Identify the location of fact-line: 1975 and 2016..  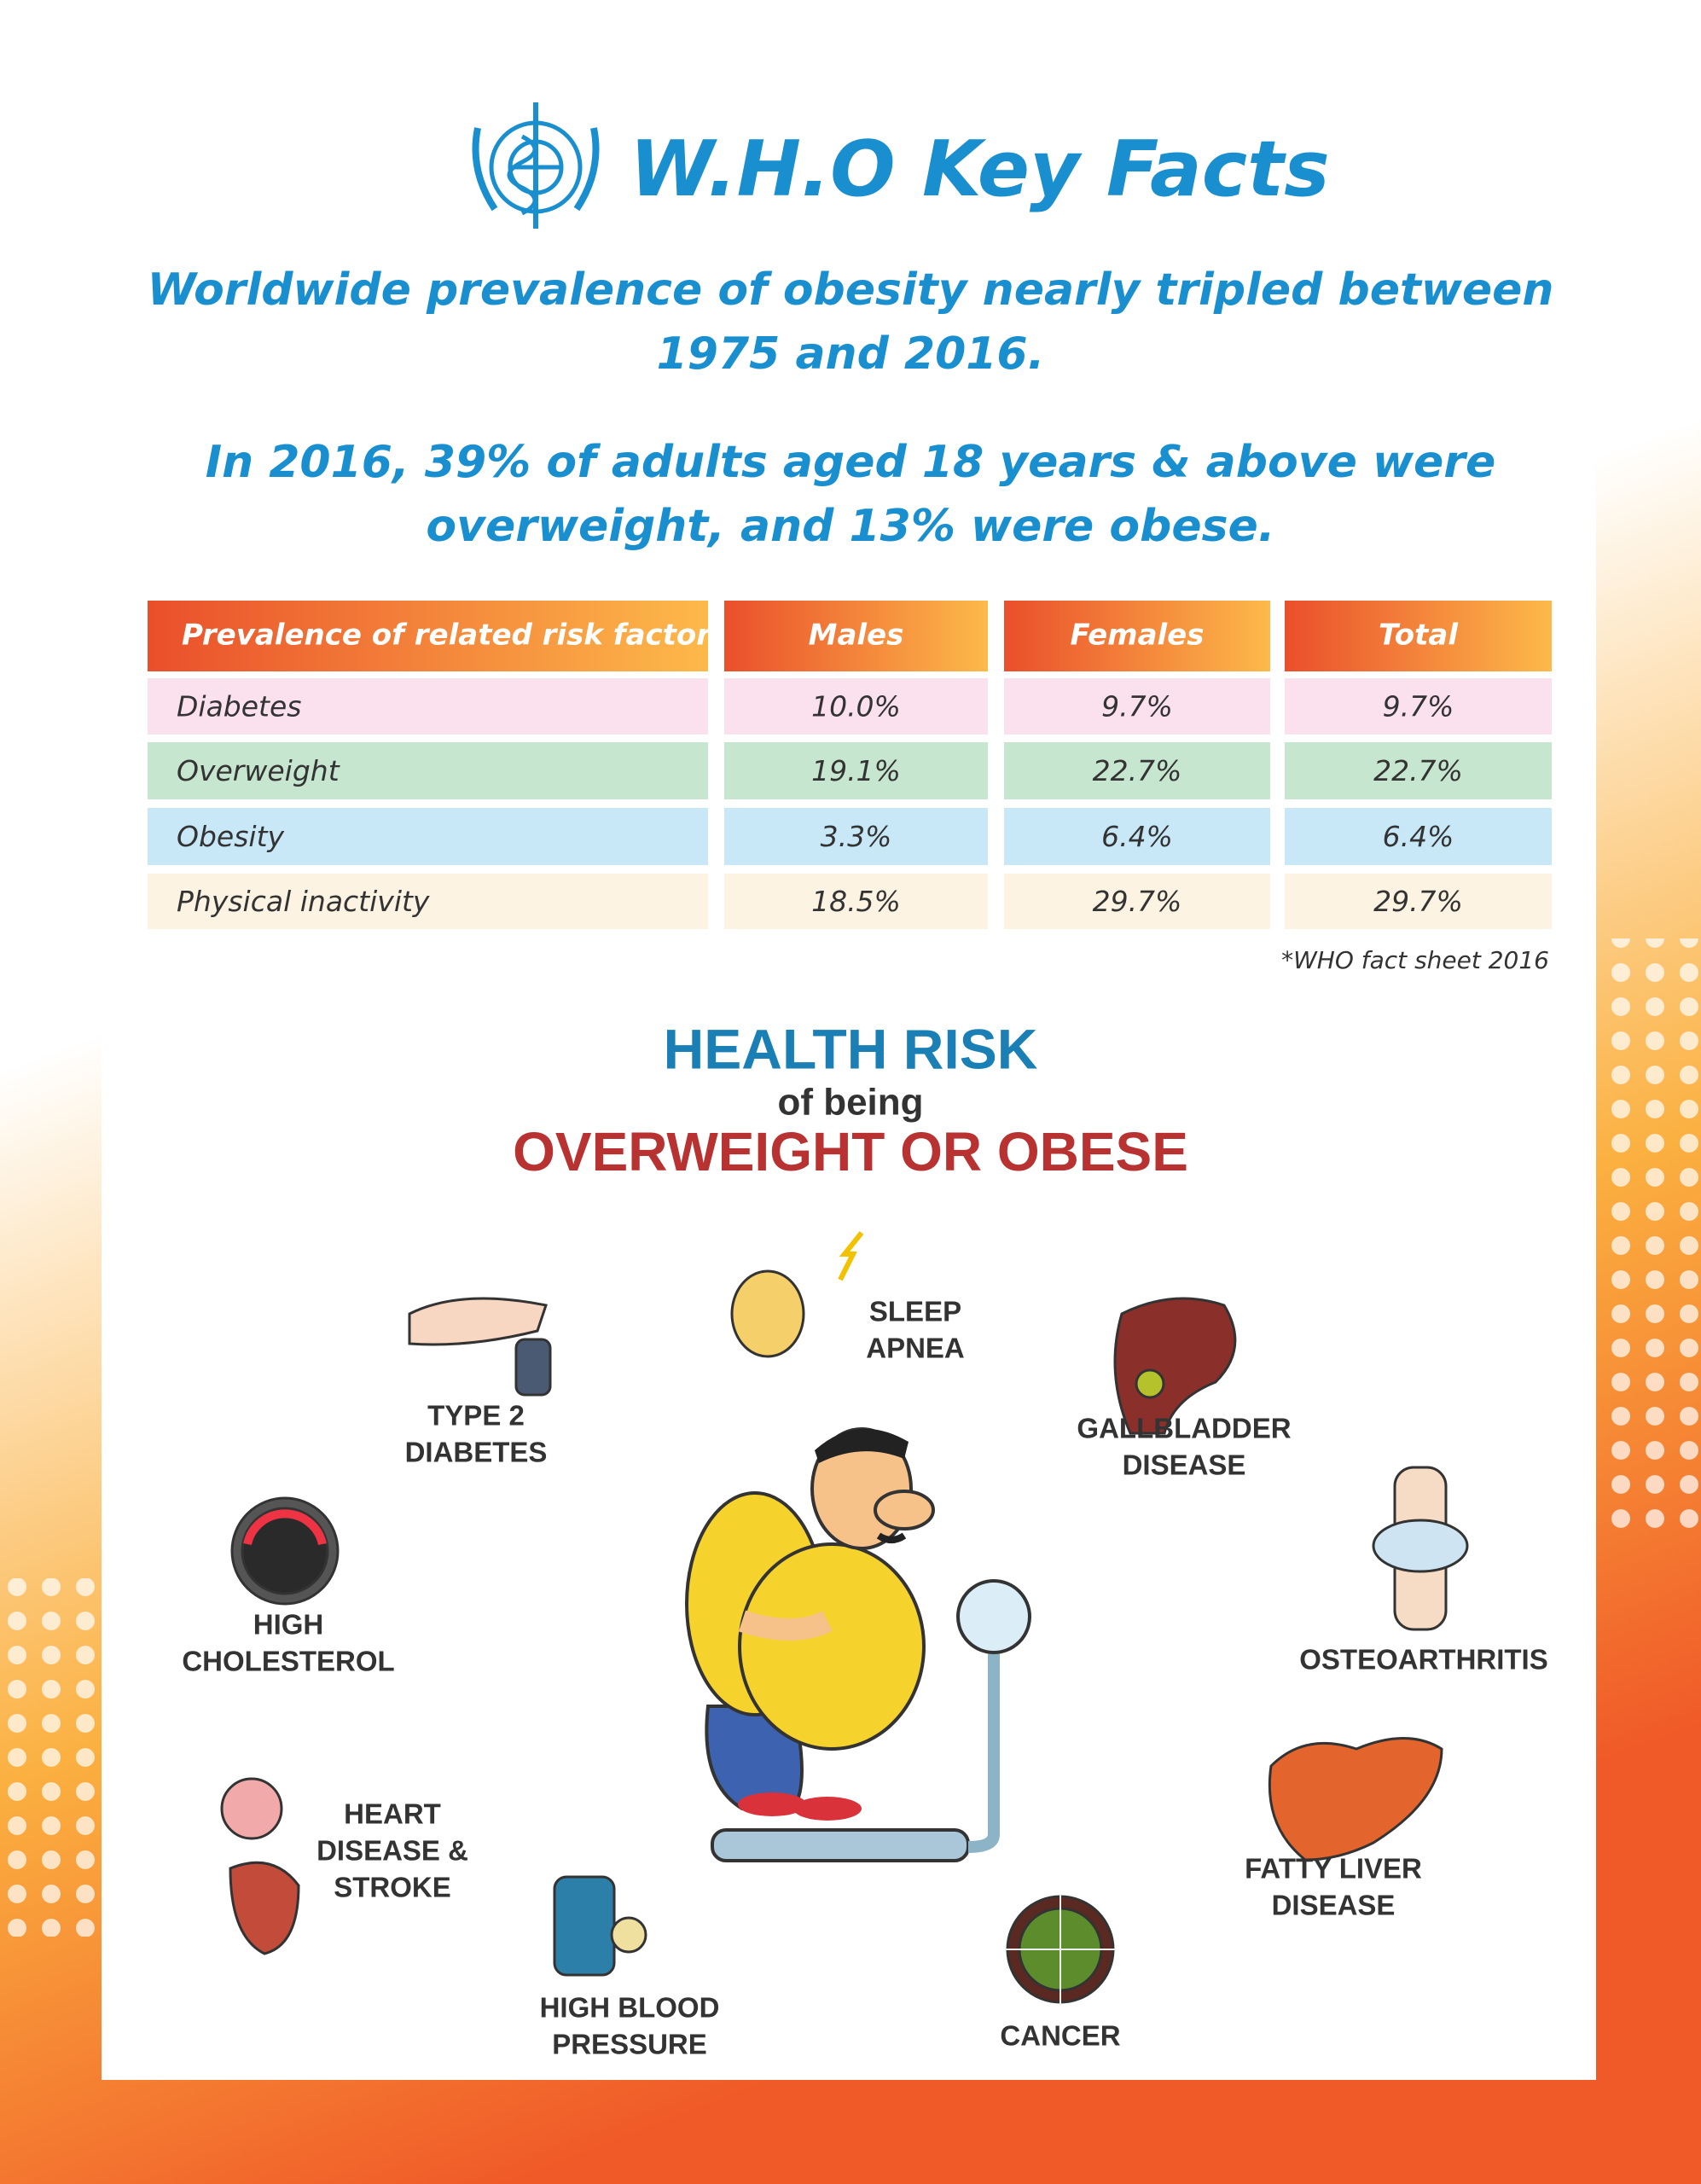
(851, 354).